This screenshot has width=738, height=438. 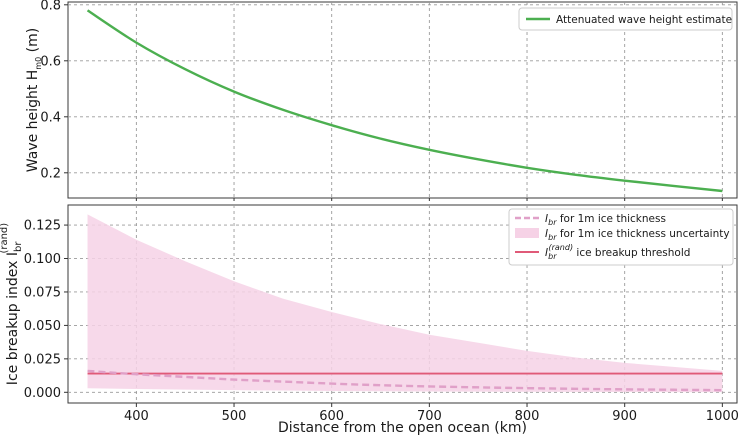 I want to click on bottom-legend-box, so click(x=621, y=237).